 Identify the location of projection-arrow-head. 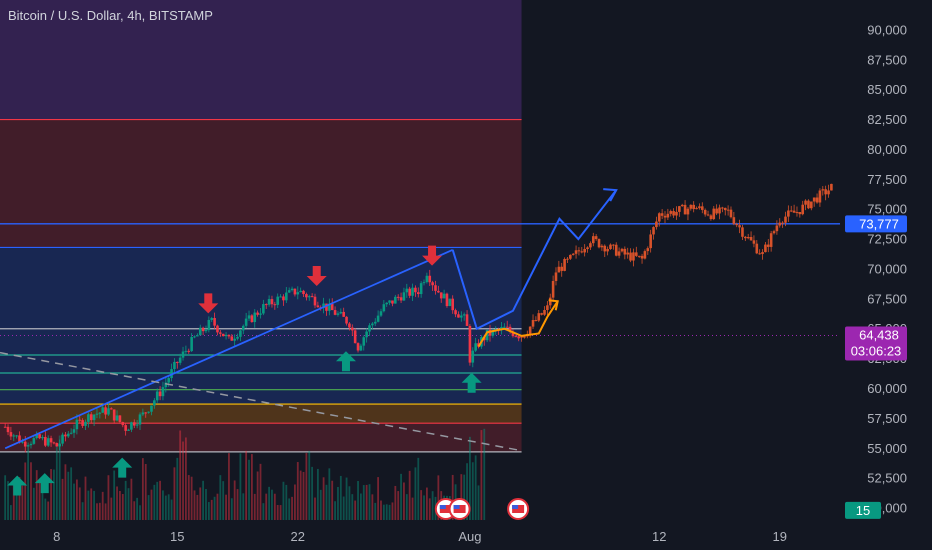
(610, 195).